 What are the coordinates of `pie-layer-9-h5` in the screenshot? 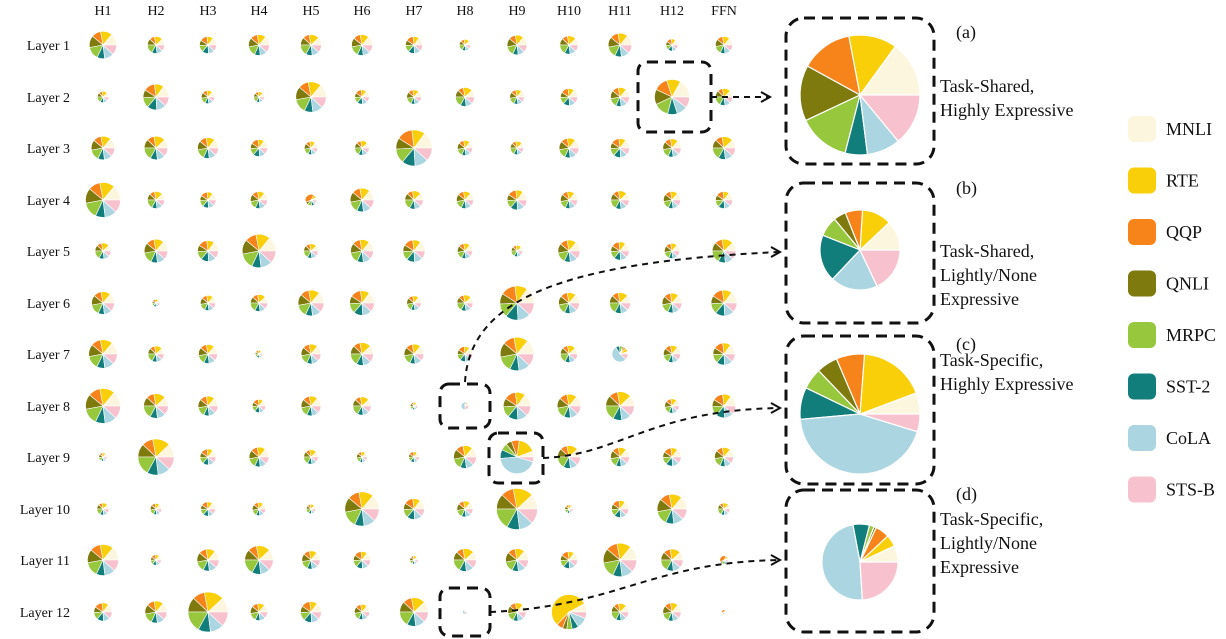 It's located at (311, 457).